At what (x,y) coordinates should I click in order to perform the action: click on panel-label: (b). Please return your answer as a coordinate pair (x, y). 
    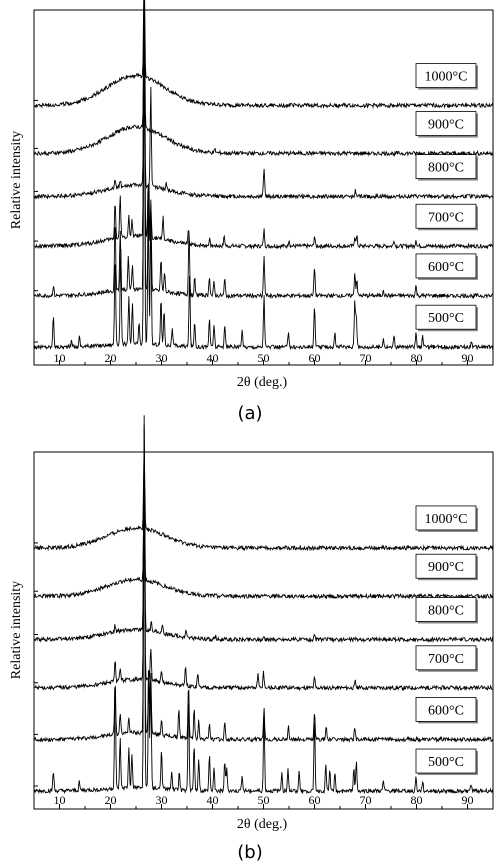
    Looking at the image, I should click on (249, 852).